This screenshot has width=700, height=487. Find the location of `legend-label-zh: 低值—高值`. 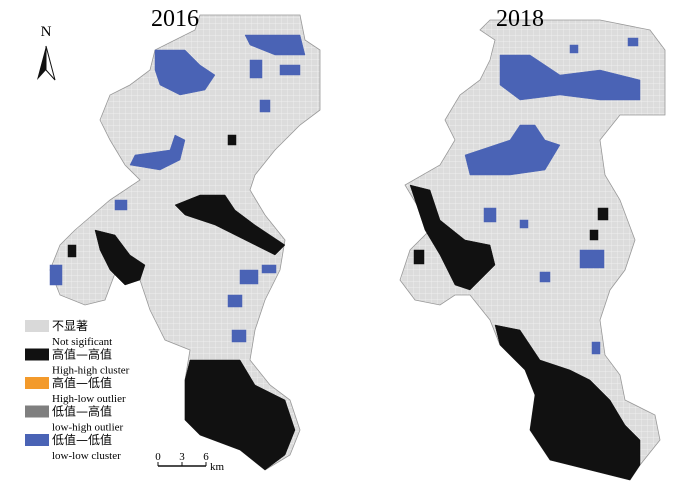

legend-label-zh: 低值—高值 is located at coordinates (82, 411).